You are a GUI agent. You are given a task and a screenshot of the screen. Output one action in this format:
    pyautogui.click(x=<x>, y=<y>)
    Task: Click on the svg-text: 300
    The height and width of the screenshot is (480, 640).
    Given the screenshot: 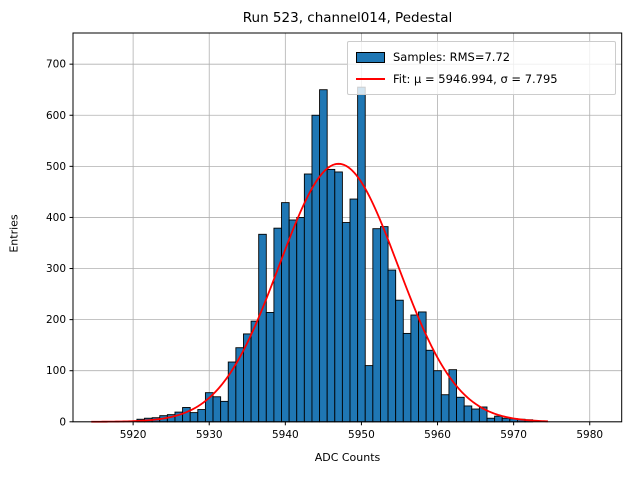 What is the action you would take?
    pyautogui.click(x=56, y=269)
    